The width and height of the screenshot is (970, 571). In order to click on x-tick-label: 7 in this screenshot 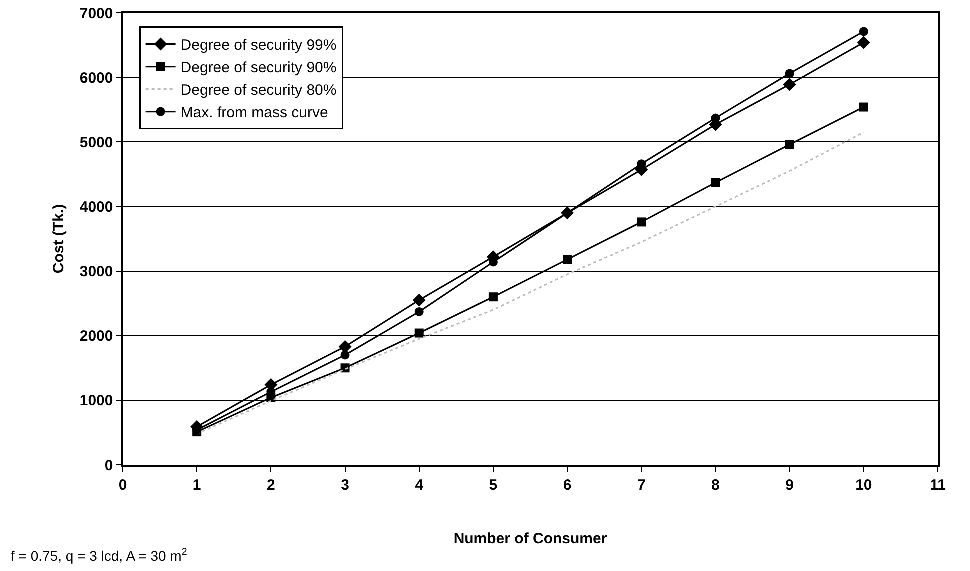, I will do `click(641, 485)`.